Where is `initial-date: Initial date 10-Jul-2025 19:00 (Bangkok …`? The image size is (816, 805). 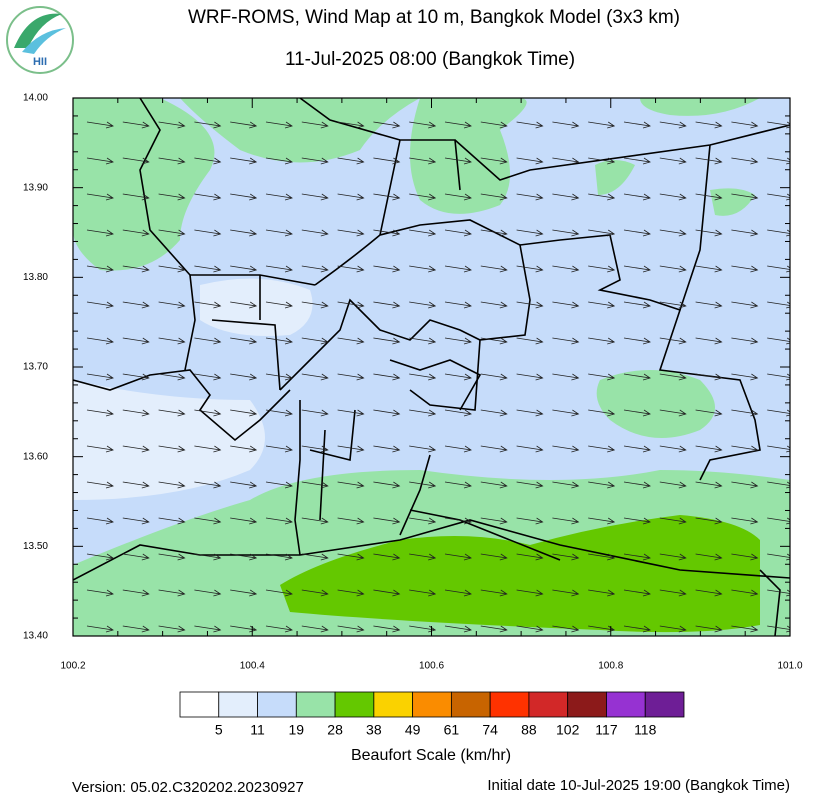
initial-date: Initial date 10-Jul-2025 19:00 (Bangkok … is located at coordinates (638, 785).